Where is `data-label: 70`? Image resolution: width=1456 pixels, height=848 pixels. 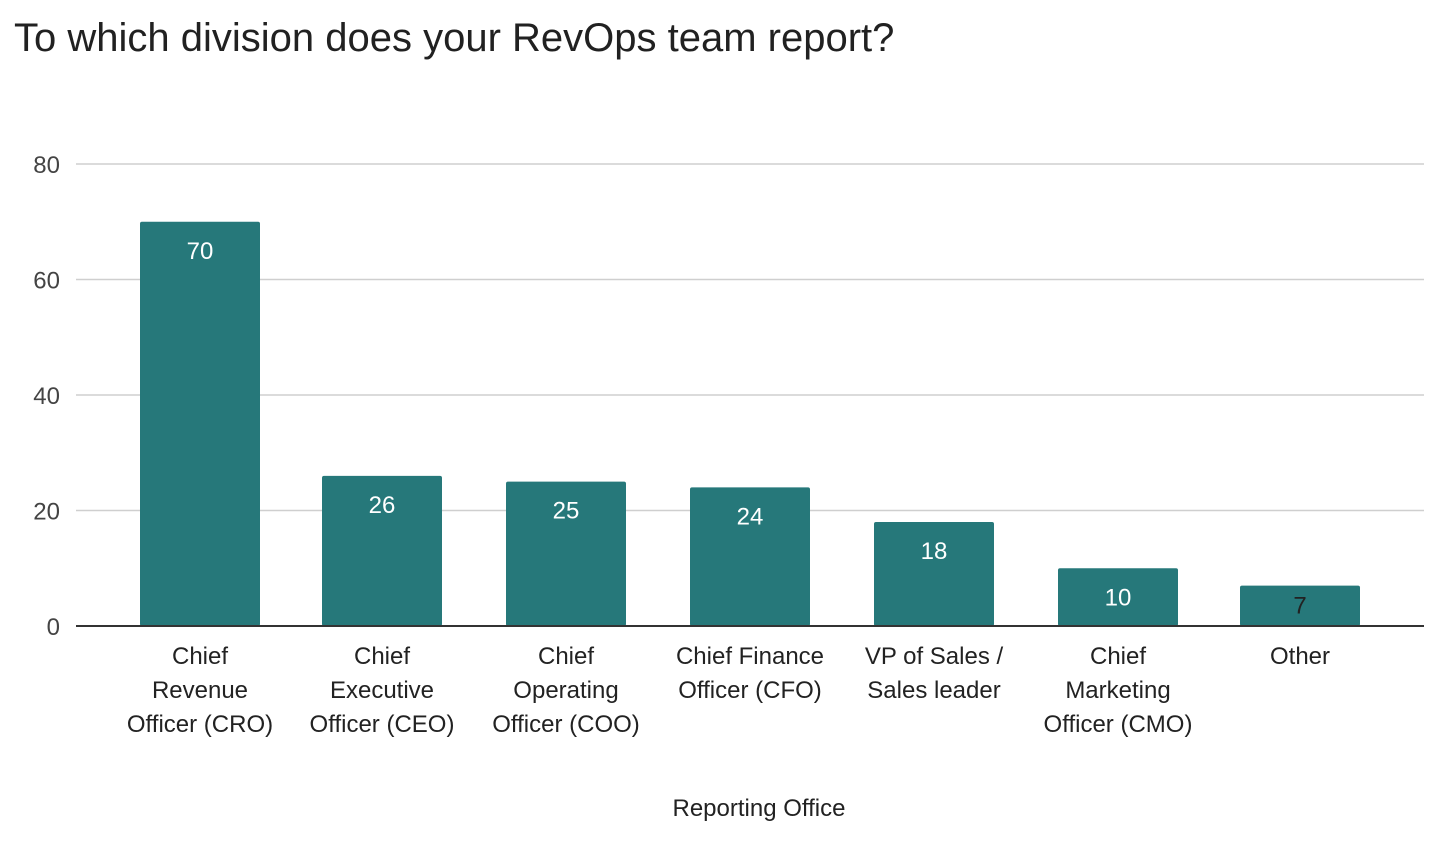 data-label: 70 is located at coordinates (200, 251).